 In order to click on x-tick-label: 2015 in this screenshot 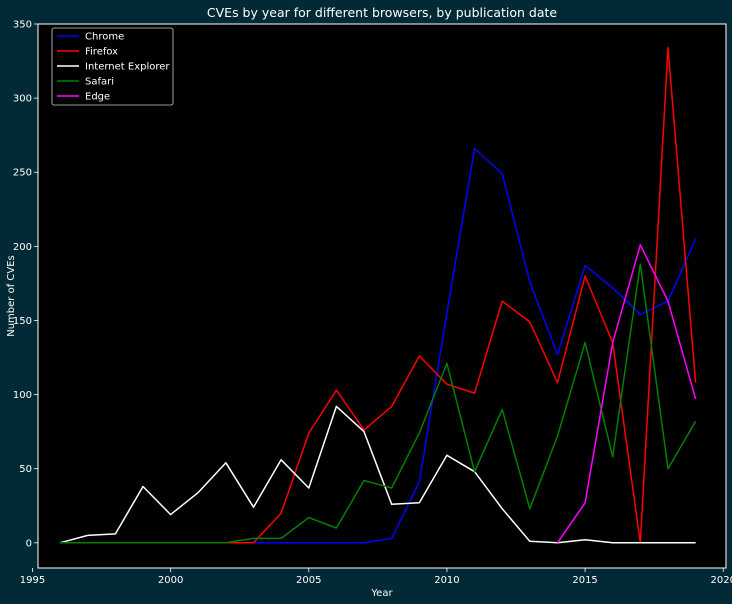, I will do `click(584, 580)`.